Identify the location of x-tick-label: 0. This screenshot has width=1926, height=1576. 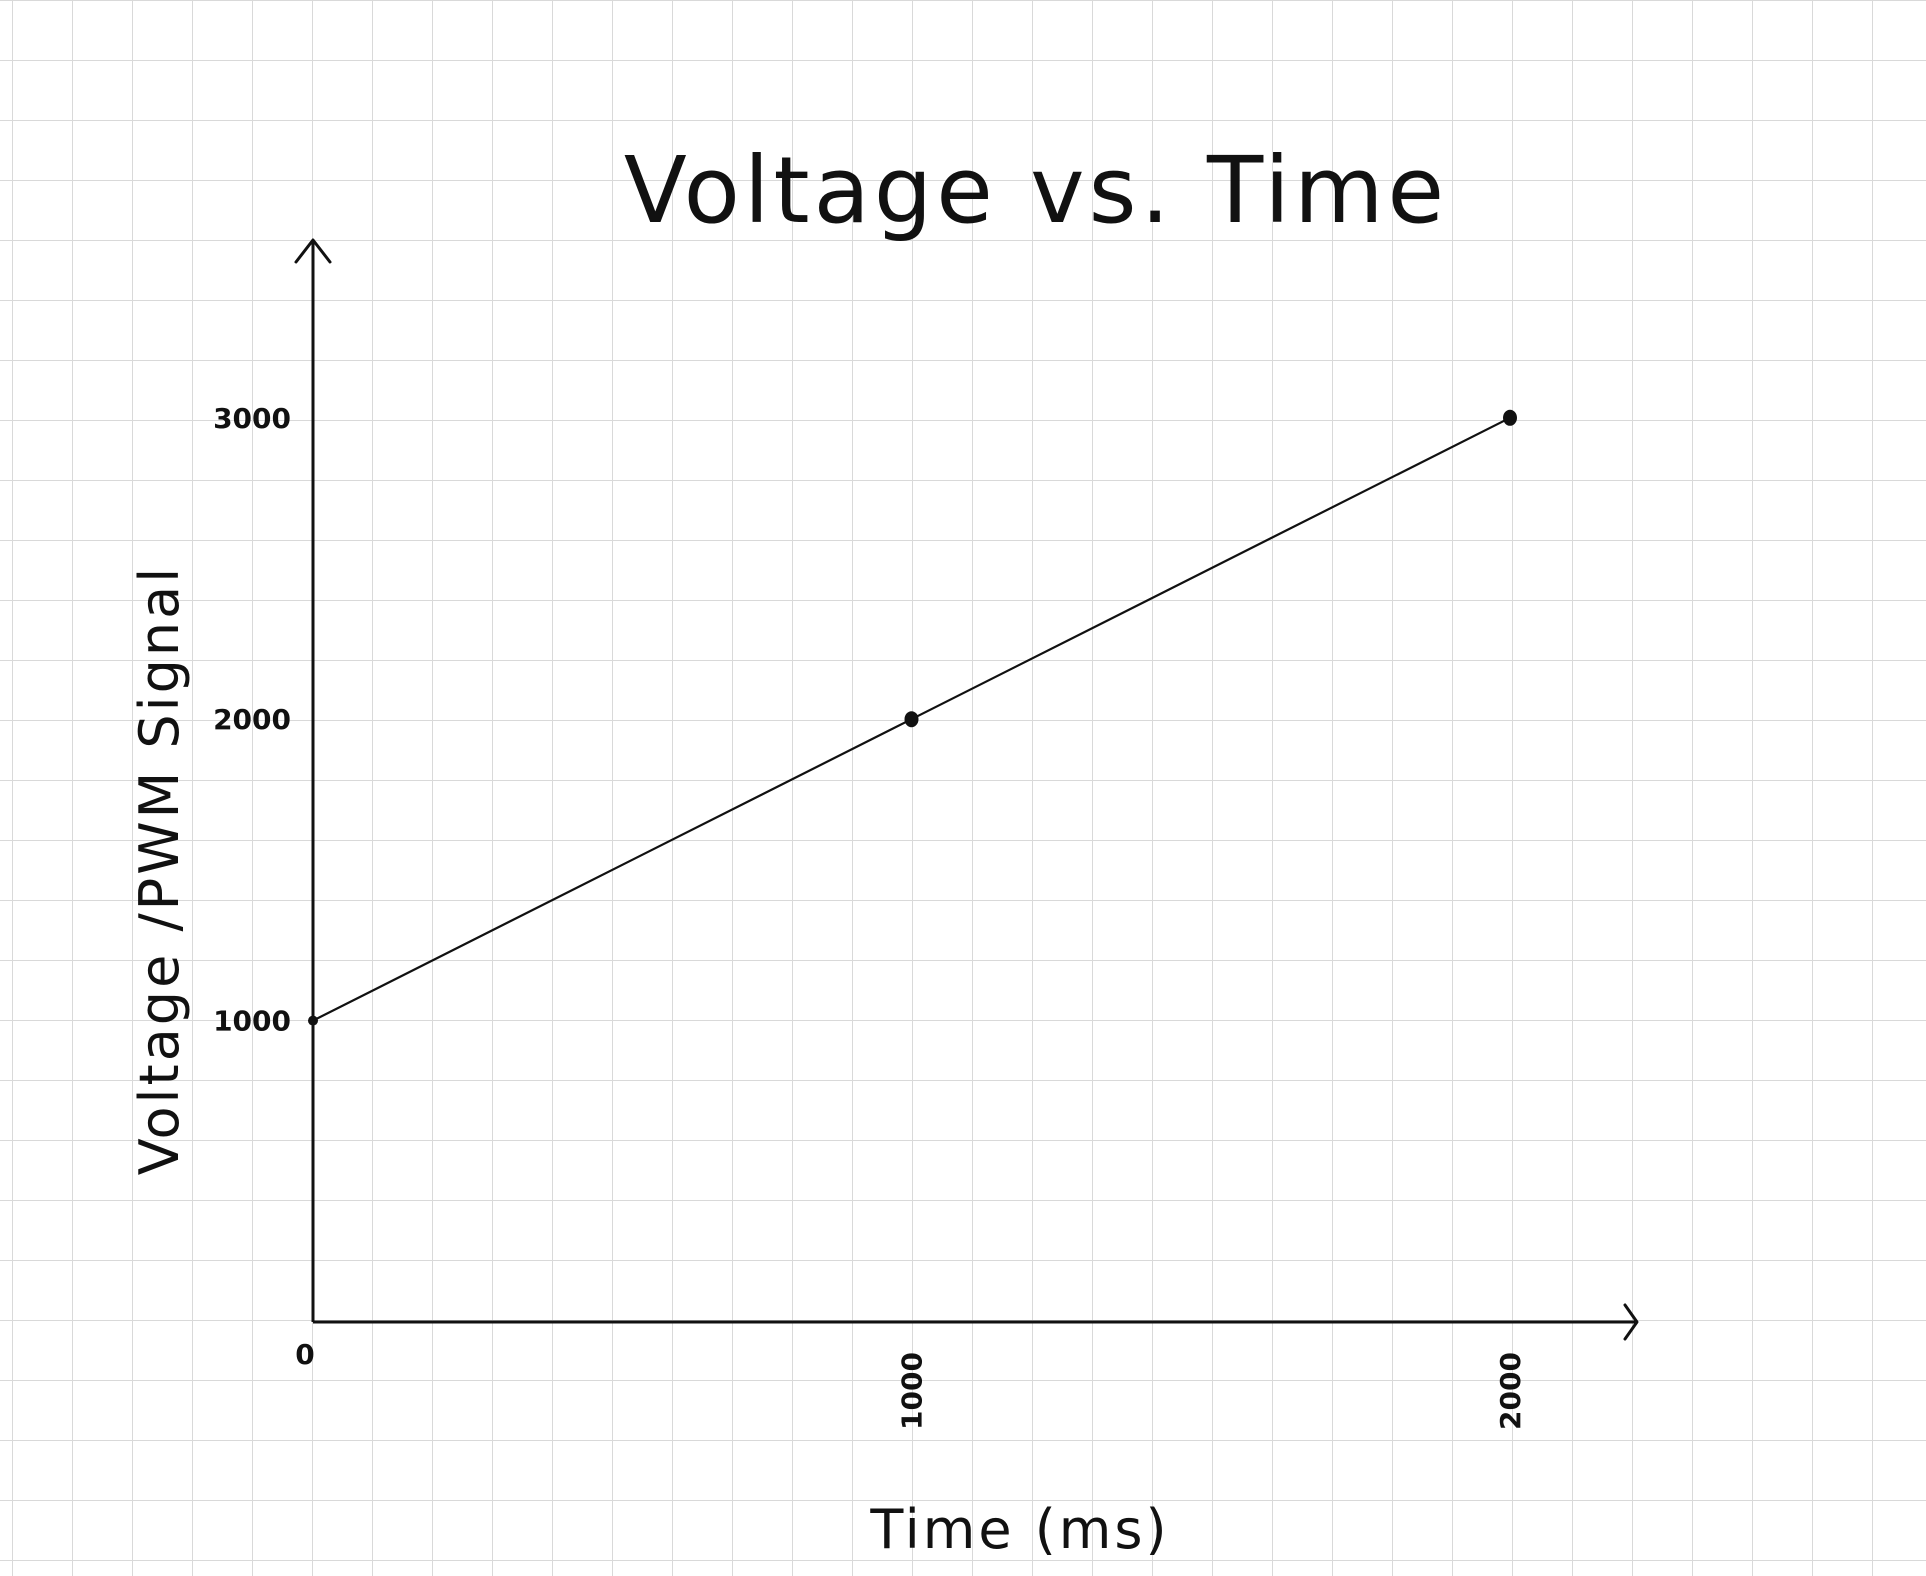
(304, 1354).